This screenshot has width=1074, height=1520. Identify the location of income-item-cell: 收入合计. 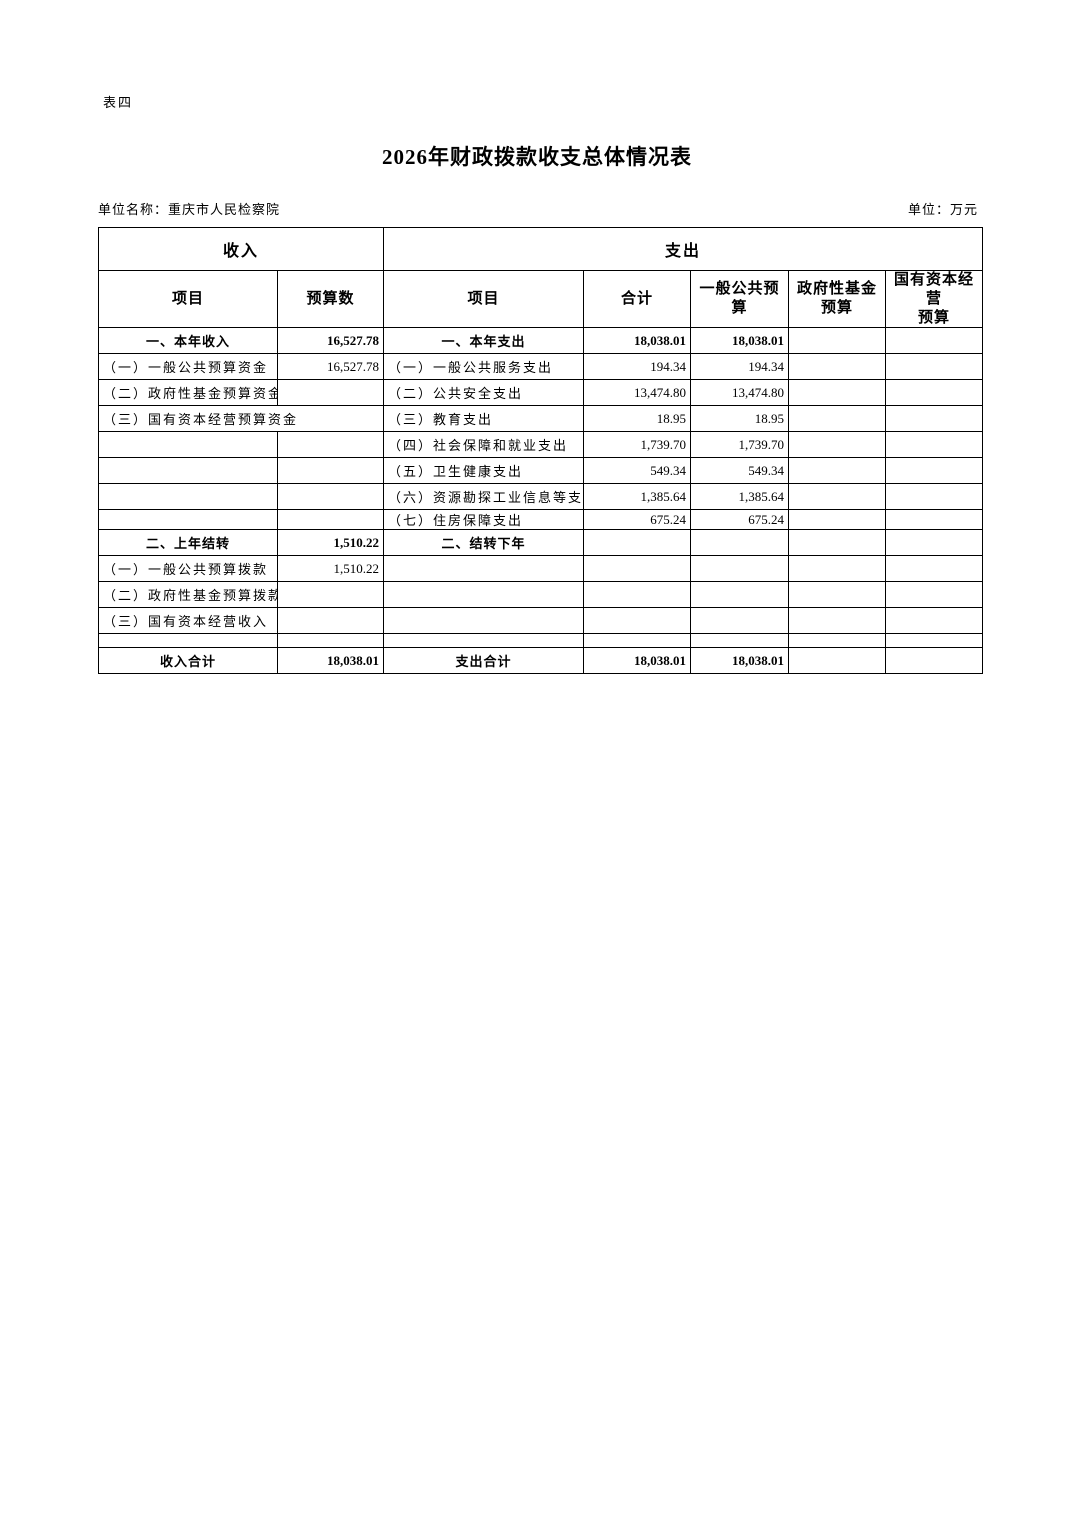
(188, 661).